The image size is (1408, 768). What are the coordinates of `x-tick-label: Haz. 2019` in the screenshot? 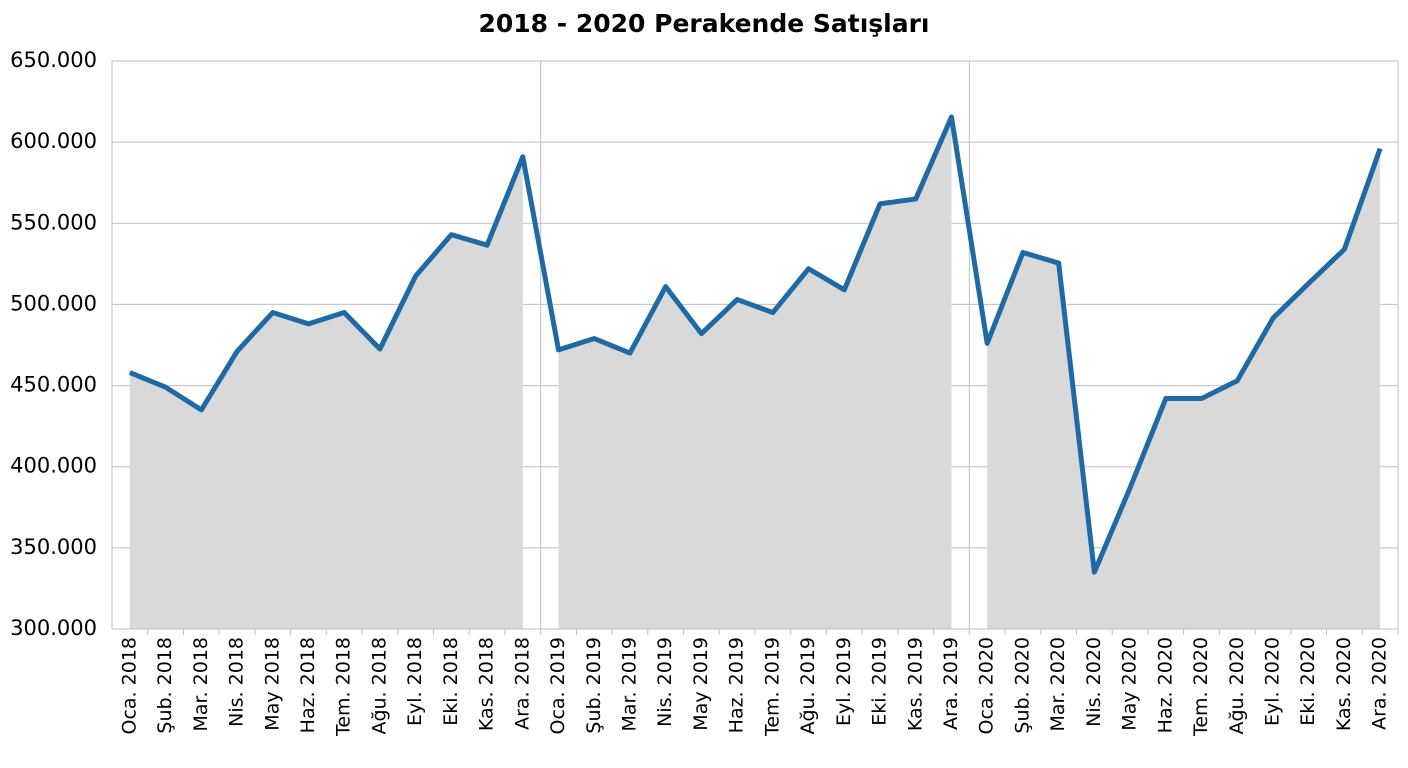 It's located at (737, 685).